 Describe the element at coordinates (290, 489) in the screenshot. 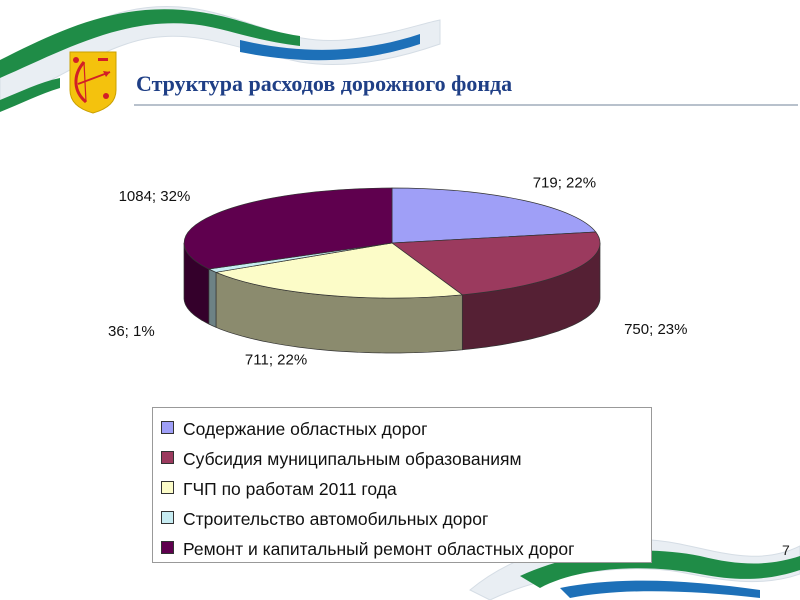

I see `legend-label: ГЧП по работам 2011 года` at that location.